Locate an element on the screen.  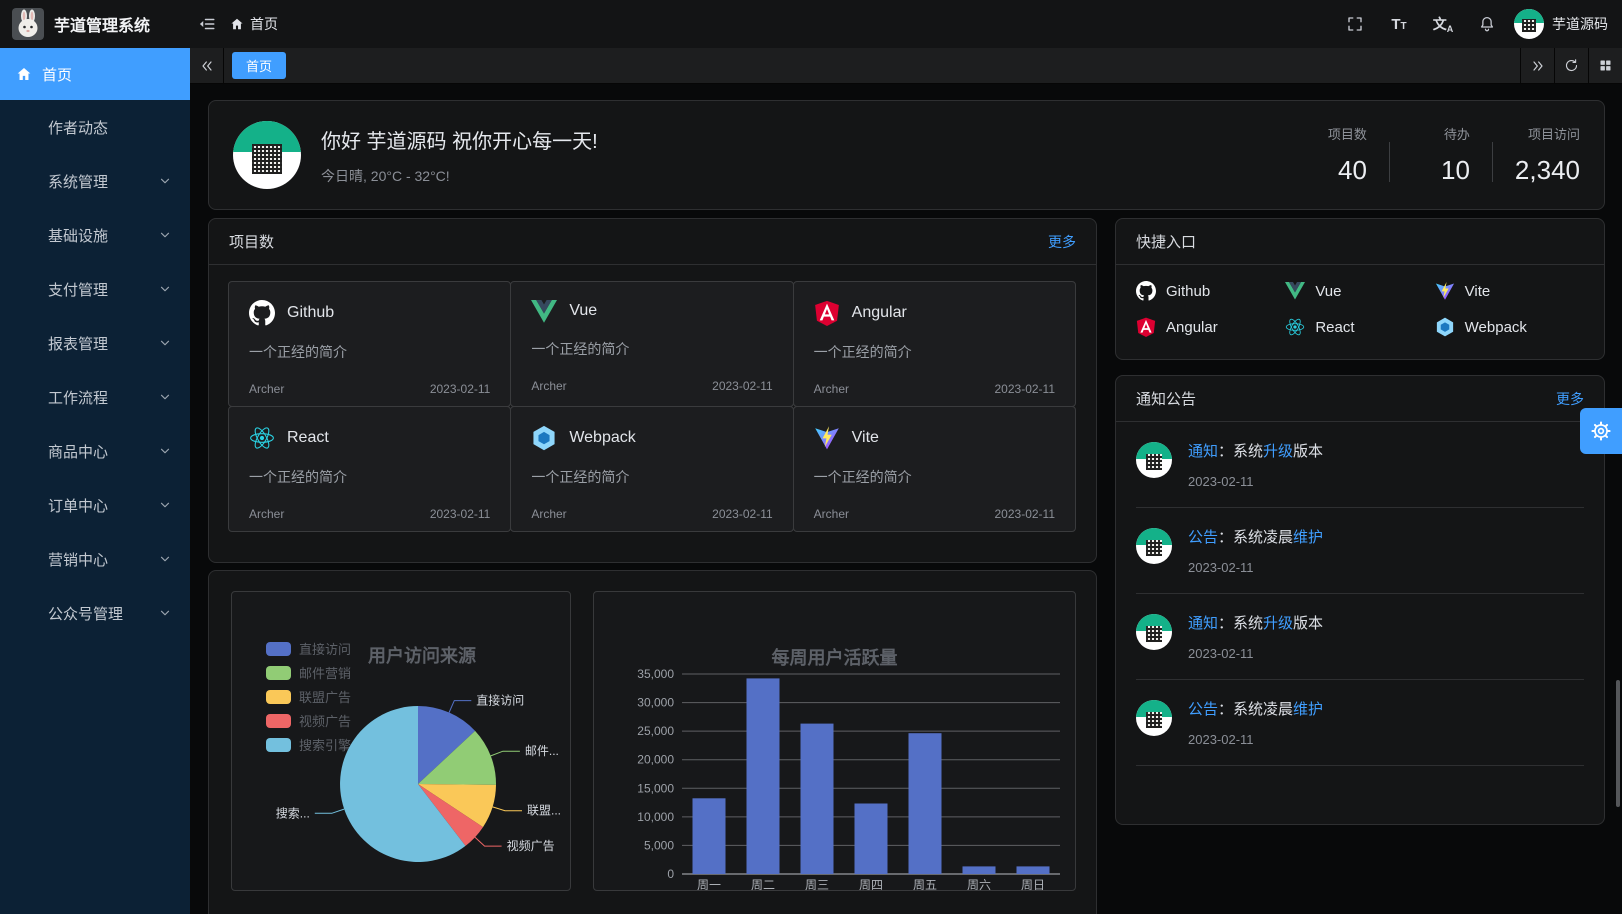
sidebar-item-order-center: 订单中心 is located at coordinates (95, 505).